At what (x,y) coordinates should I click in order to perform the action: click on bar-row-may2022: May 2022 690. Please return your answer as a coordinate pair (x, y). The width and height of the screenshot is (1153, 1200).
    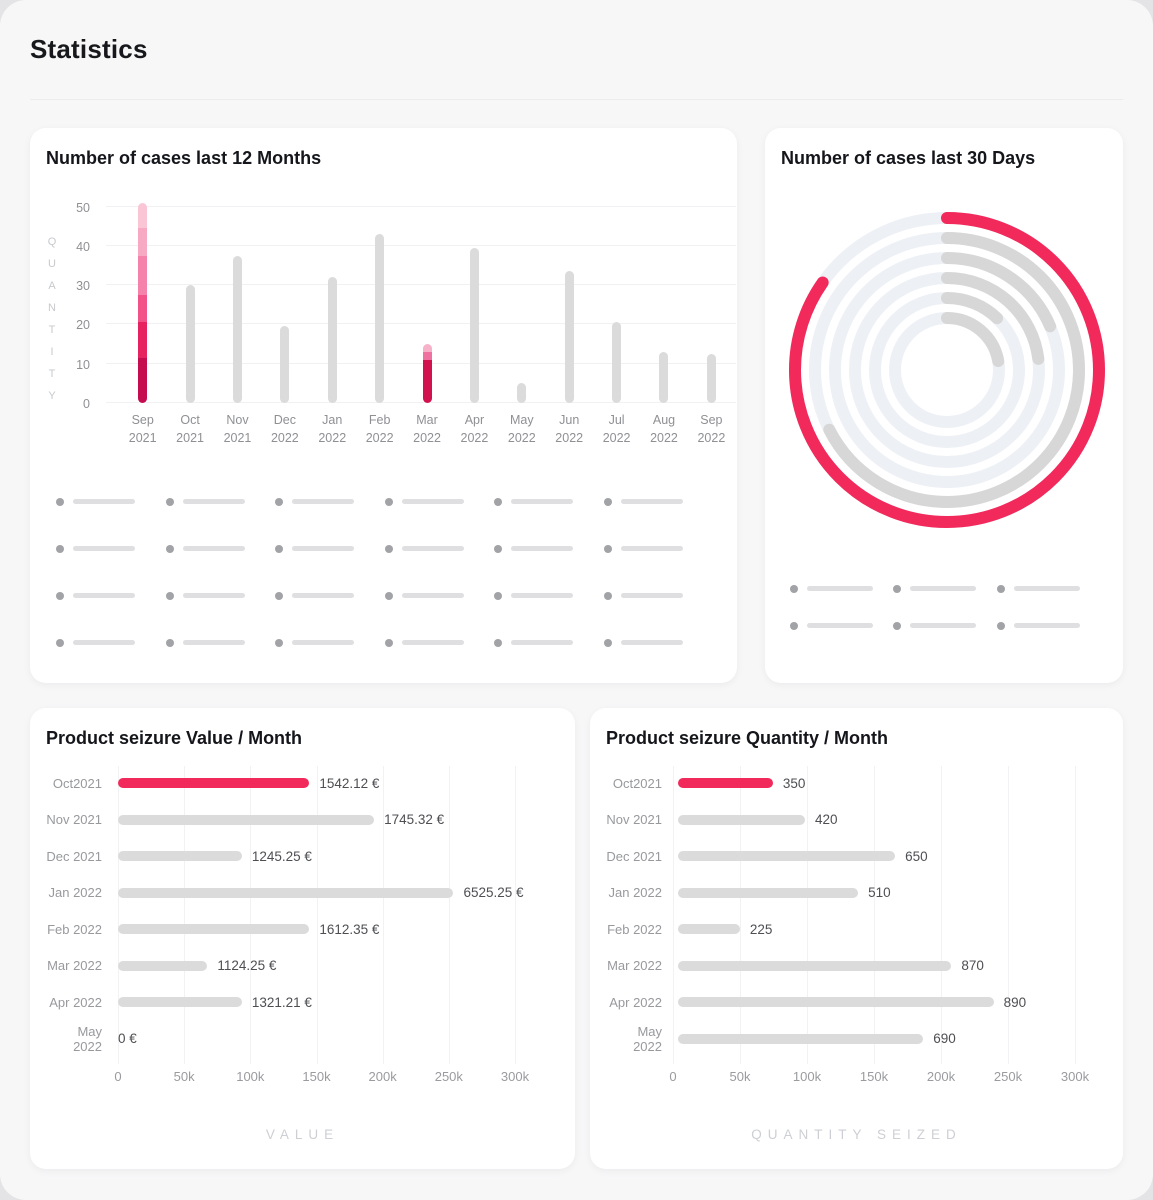
    Looking at the image, I should click on (864, 1039).